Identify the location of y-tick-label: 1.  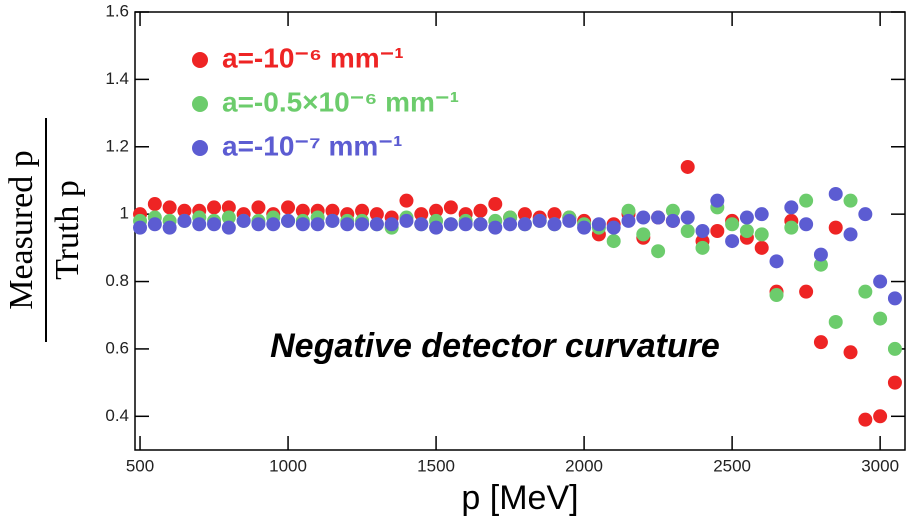
(124, 213).